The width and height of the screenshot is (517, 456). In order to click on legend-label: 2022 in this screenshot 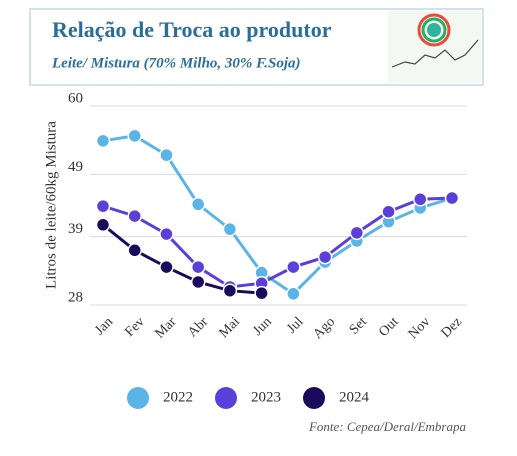, I will do `click(178, 397)`.